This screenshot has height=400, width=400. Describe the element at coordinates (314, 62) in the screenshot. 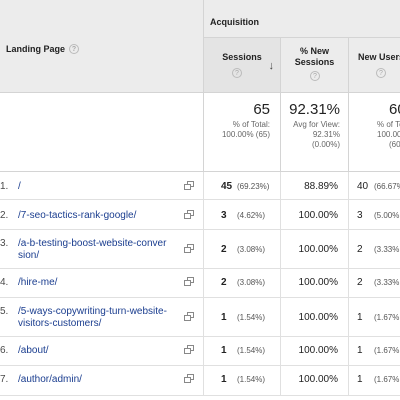

I see `new-sessions-header-line2: Sessions` at that location.